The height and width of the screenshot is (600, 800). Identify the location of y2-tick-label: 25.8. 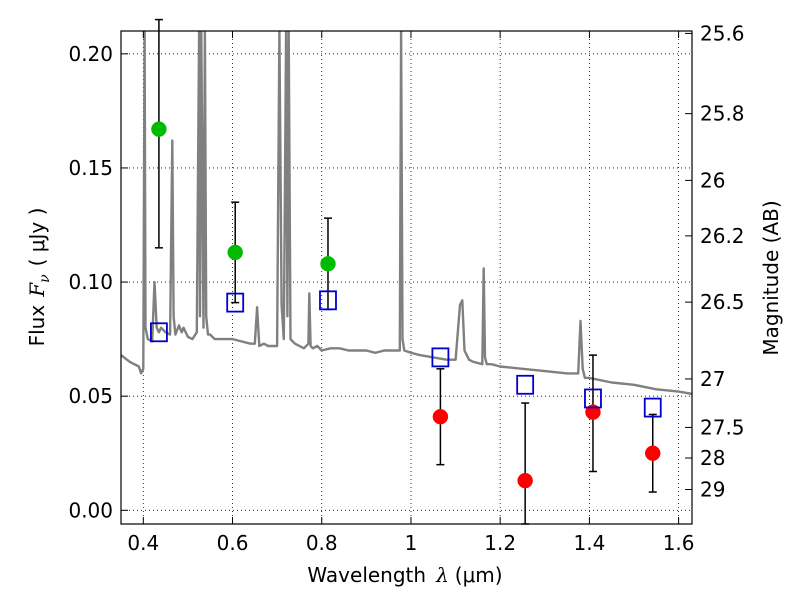
(722, 114).